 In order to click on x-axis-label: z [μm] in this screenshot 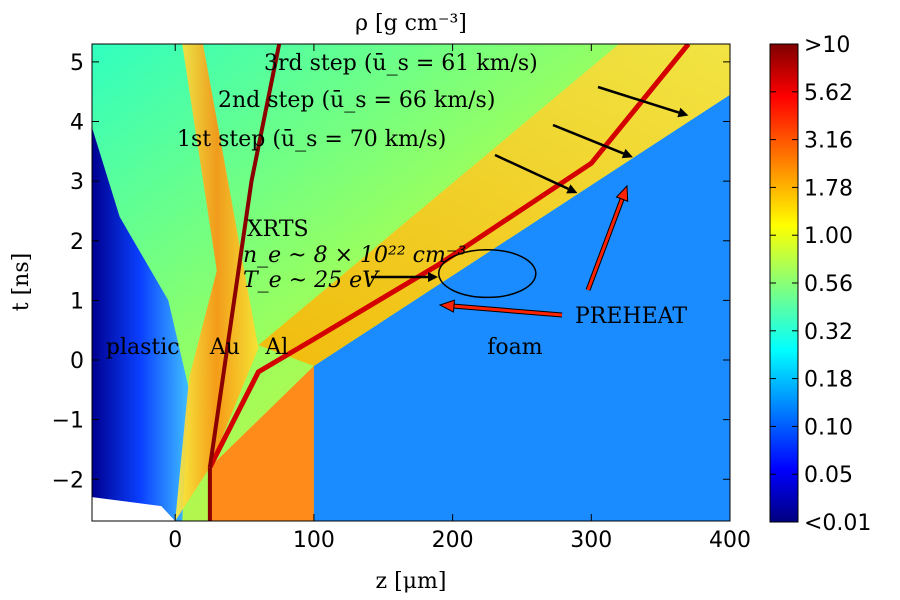, I will do `click(411, 581)`.